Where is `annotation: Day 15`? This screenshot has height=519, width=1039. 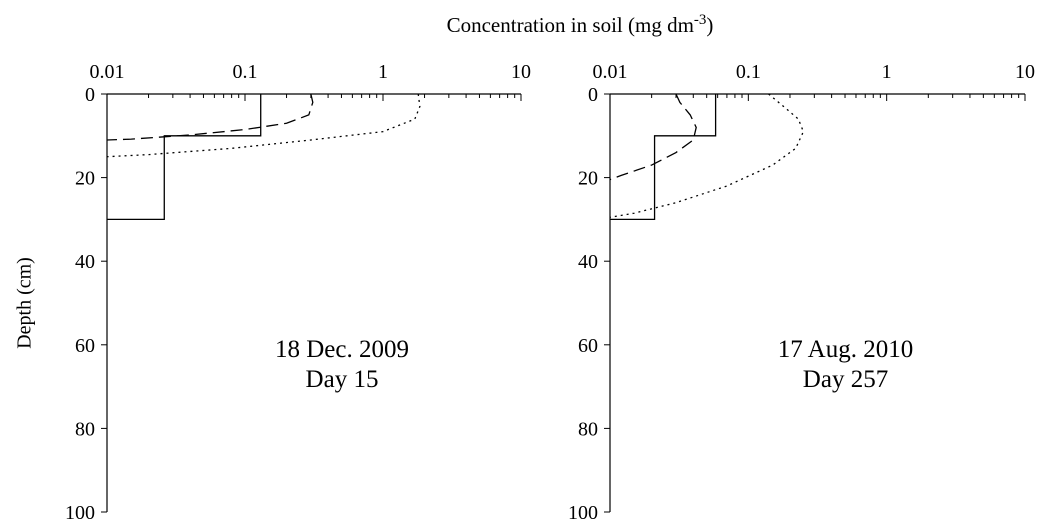
annotation: Day 15 is located at coordinates (342, 379).